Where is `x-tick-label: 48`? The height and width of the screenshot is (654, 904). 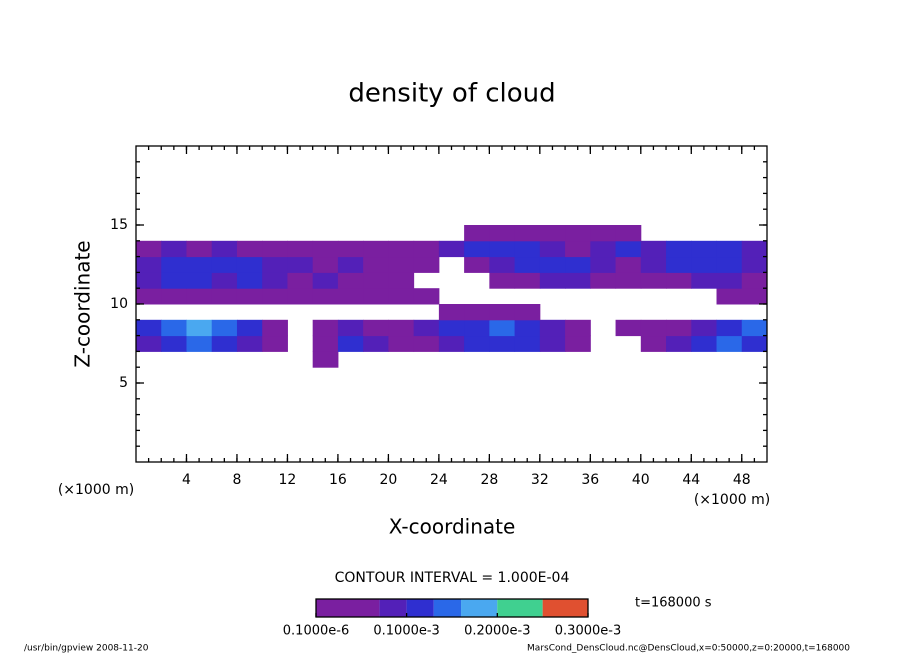
x-tick-label: 48 is located at coordinates (742, 480).